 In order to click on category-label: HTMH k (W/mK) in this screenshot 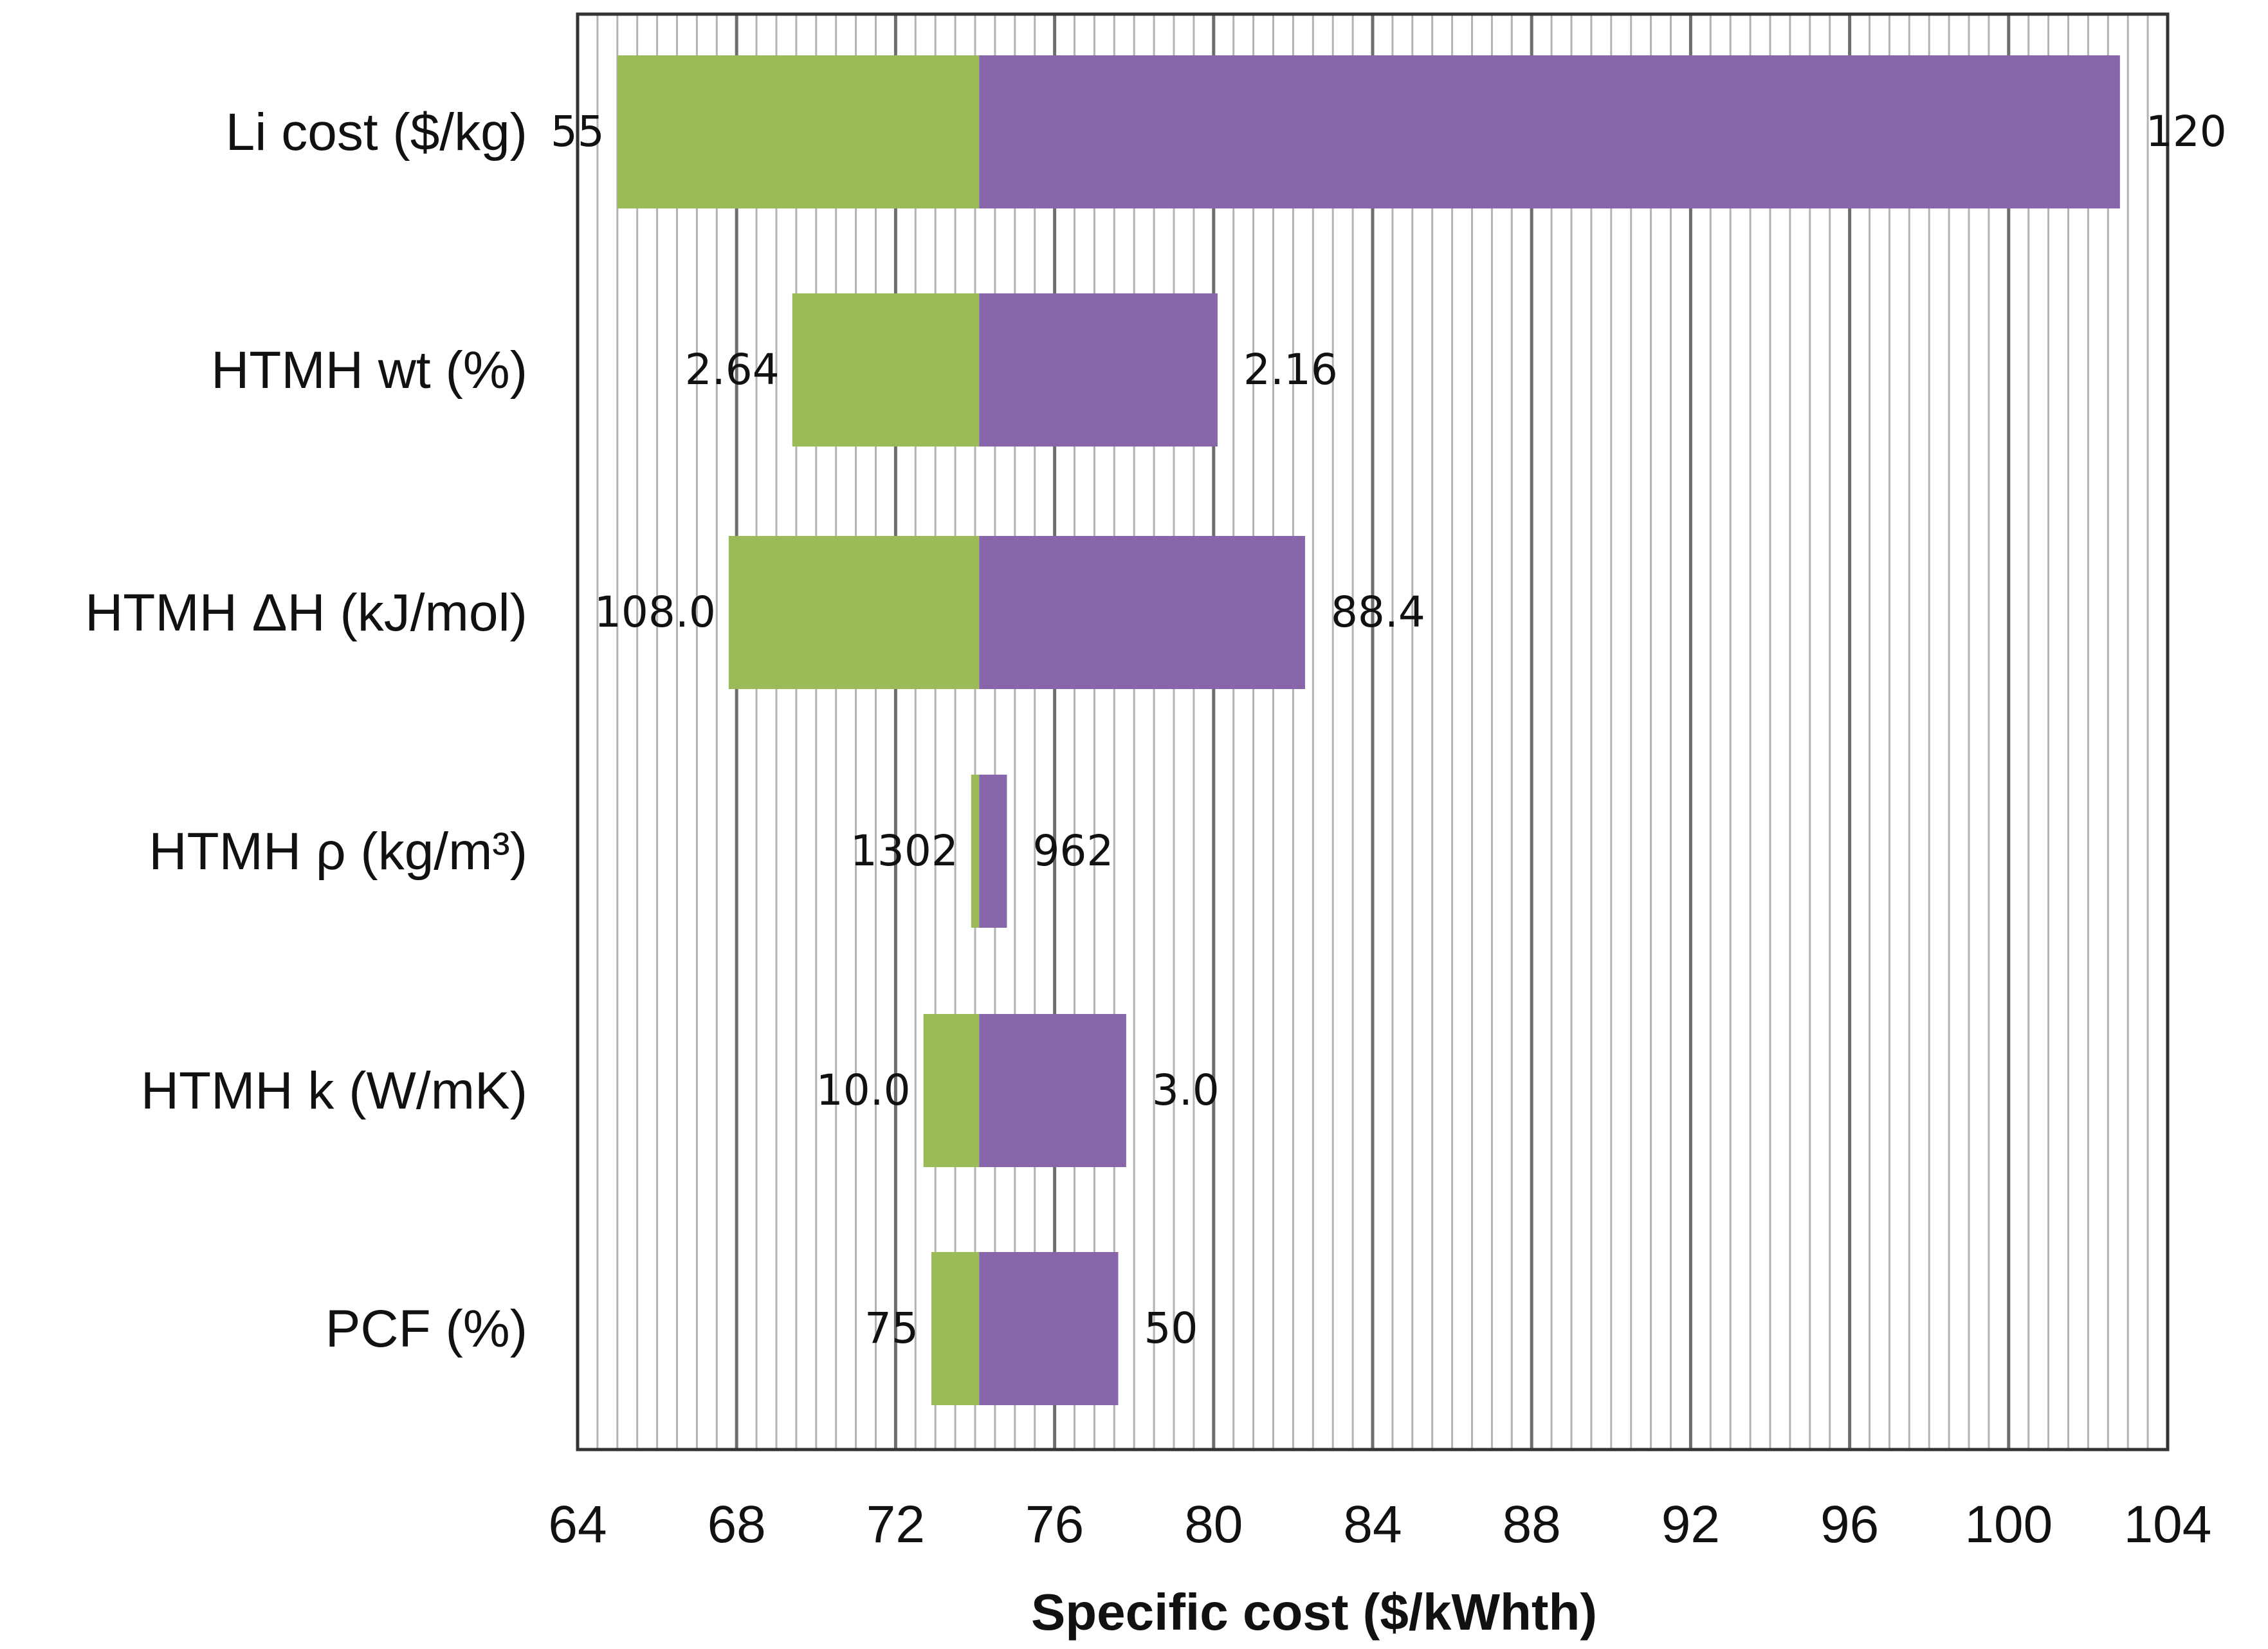, I will do `click(334, 1091)`.